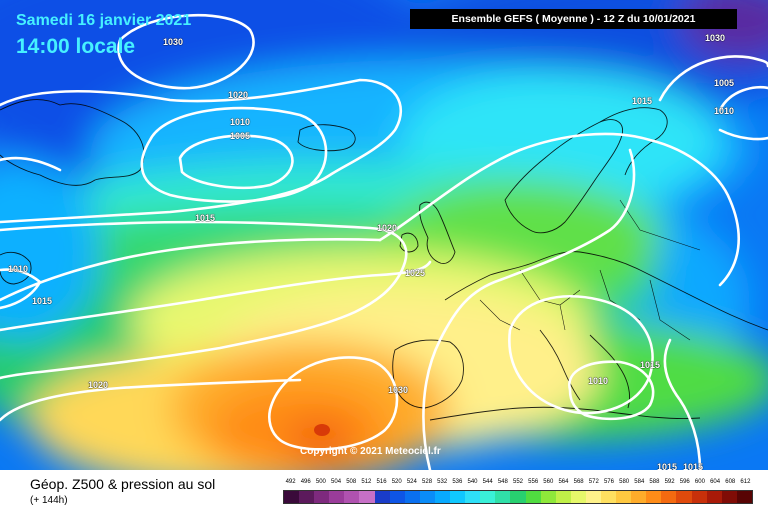 This screenshot has width=768, height=512. I want to click on forecast-local-time: 14:00 locale, so click(76, 46).